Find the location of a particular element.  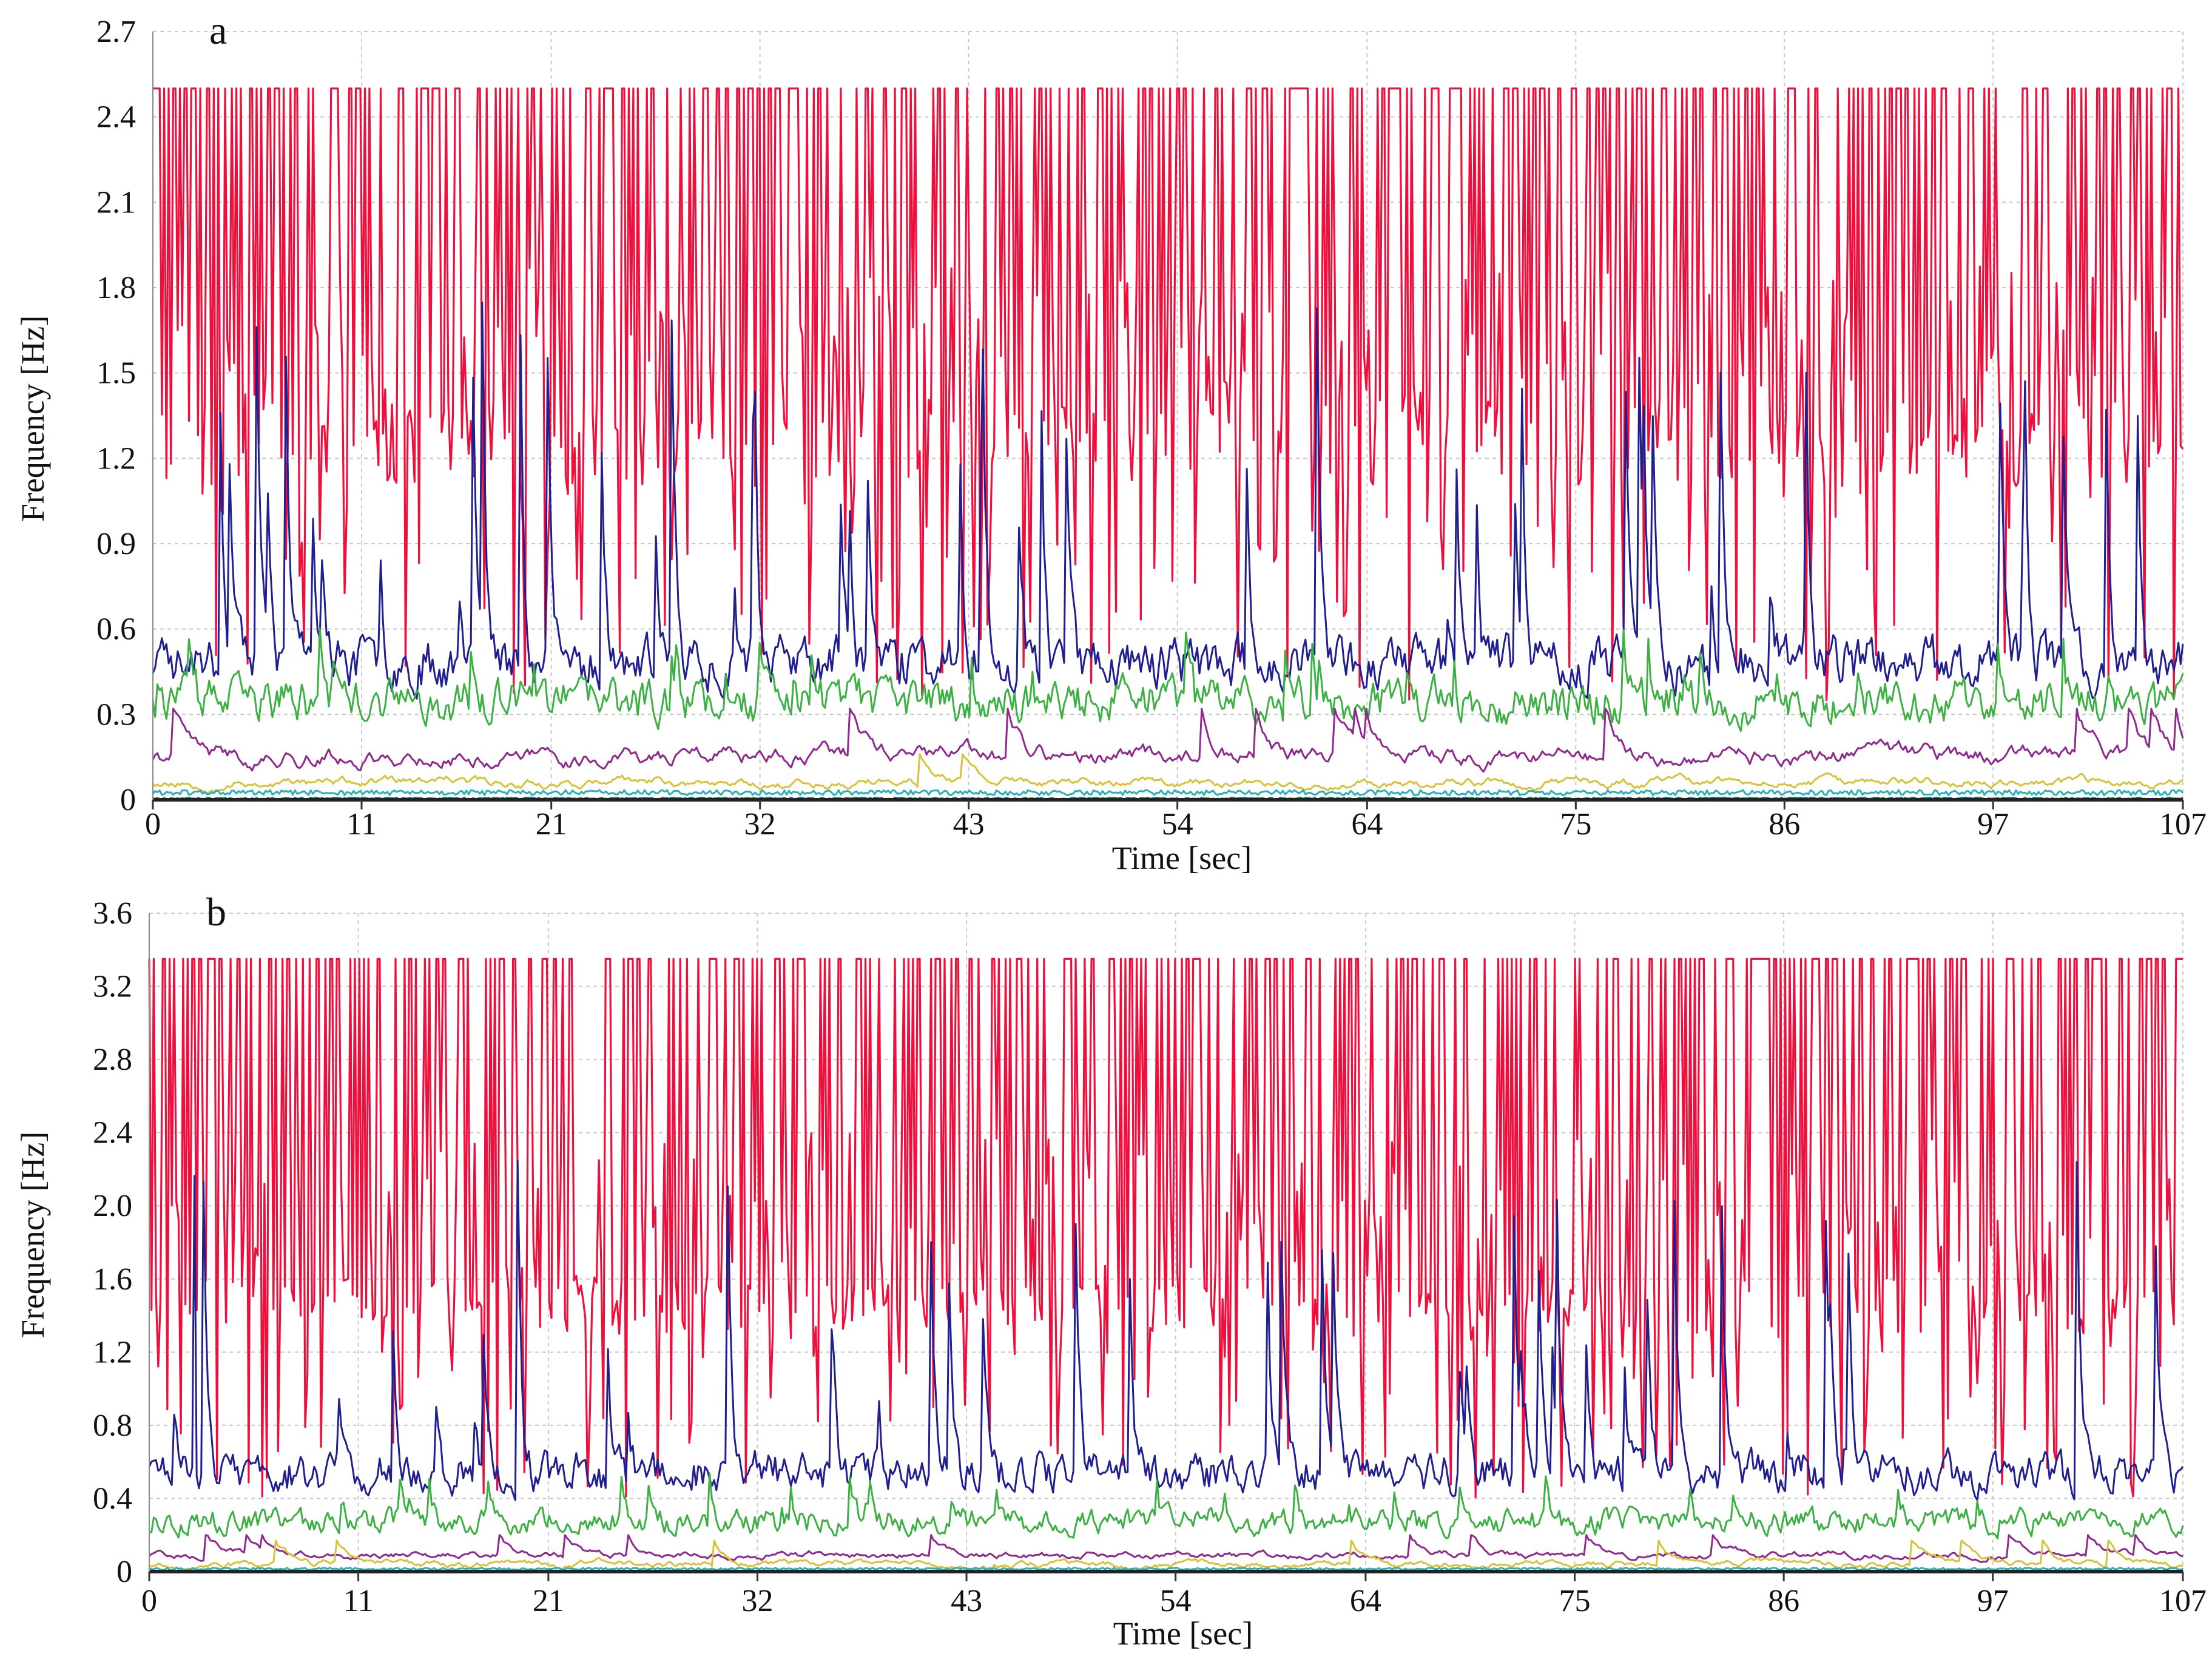

y-tick-label: 0.8 is located at coordinates (112, 1425).